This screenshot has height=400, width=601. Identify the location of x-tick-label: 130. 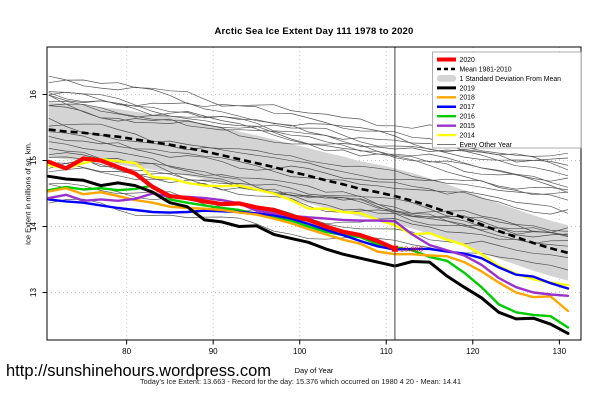
(560, 351).